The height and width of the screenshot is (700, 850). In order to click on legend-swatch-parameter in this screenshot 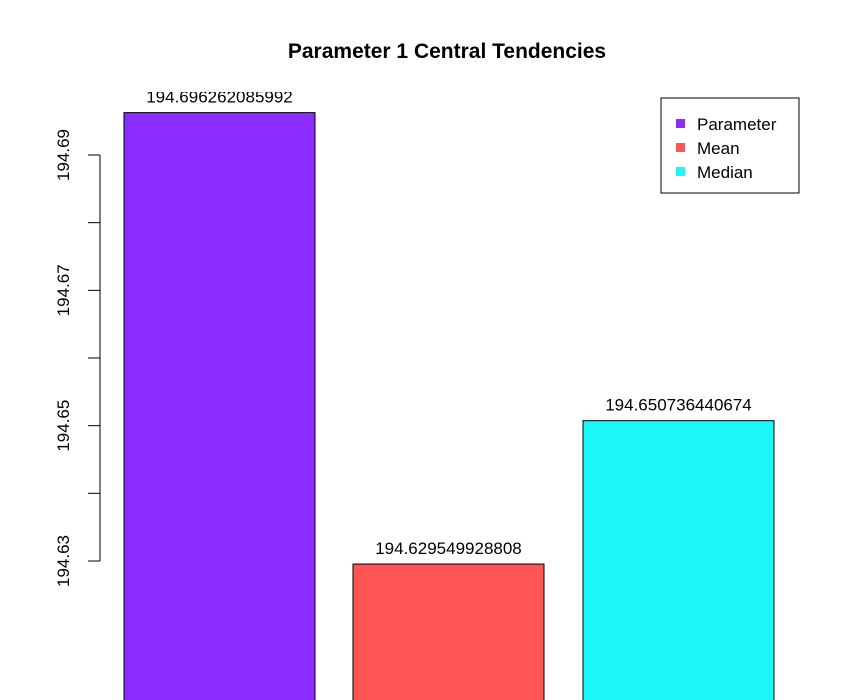, I will do `click(680, 123)`.